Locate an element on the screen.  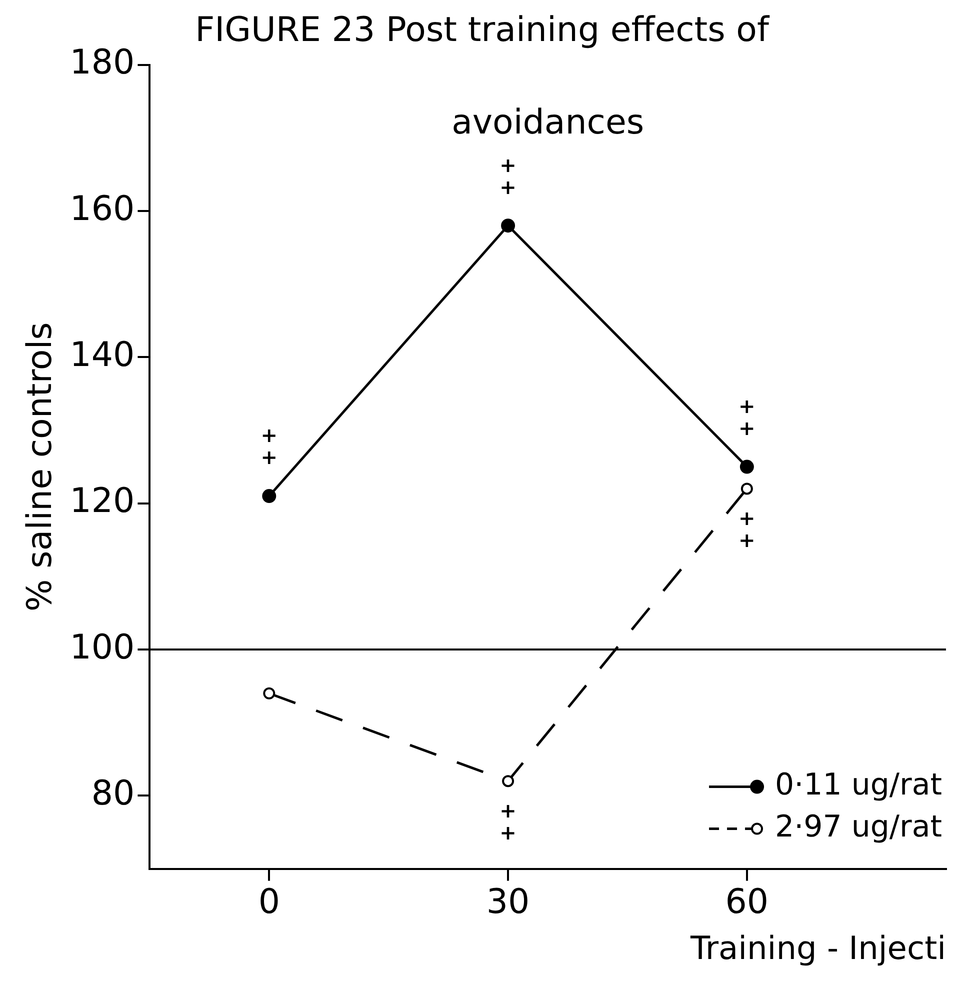
x-tick-label: 30 is located at coordinates (508, 902).